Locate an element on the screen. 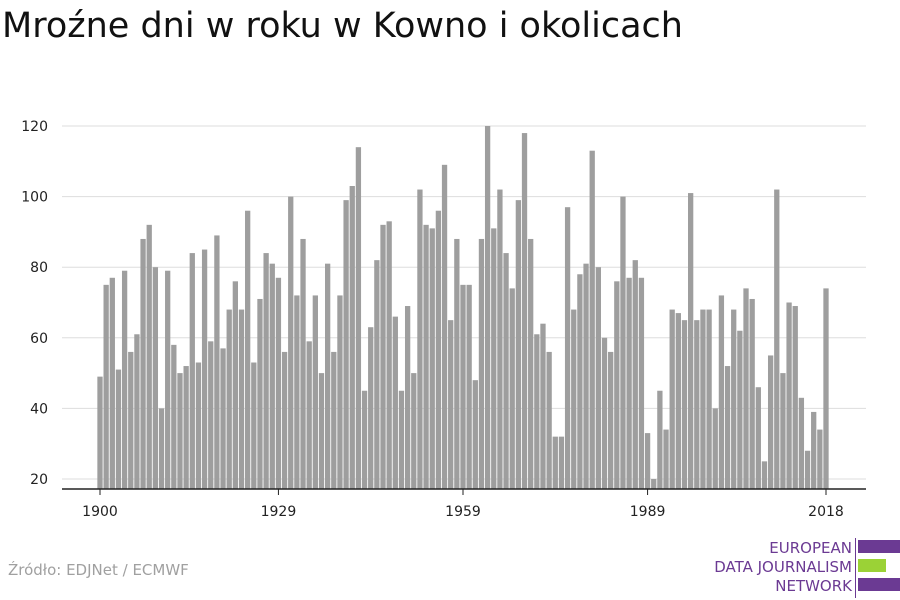  y-tick-label: 20 is located at coordinates (39, 480).